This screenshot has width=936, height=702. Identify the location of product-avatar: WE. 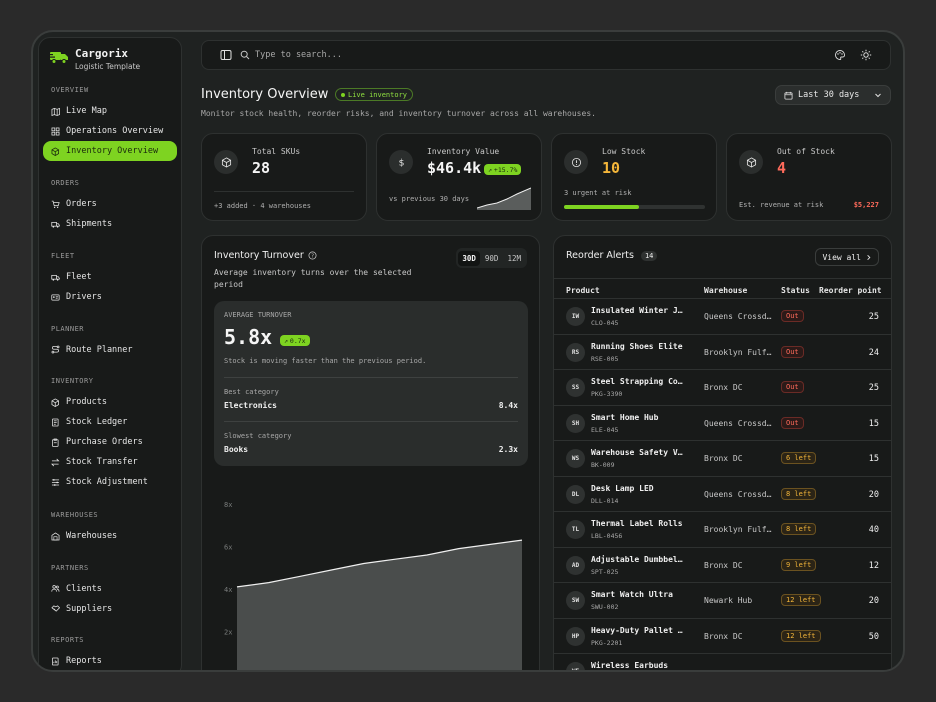
(575, 666).